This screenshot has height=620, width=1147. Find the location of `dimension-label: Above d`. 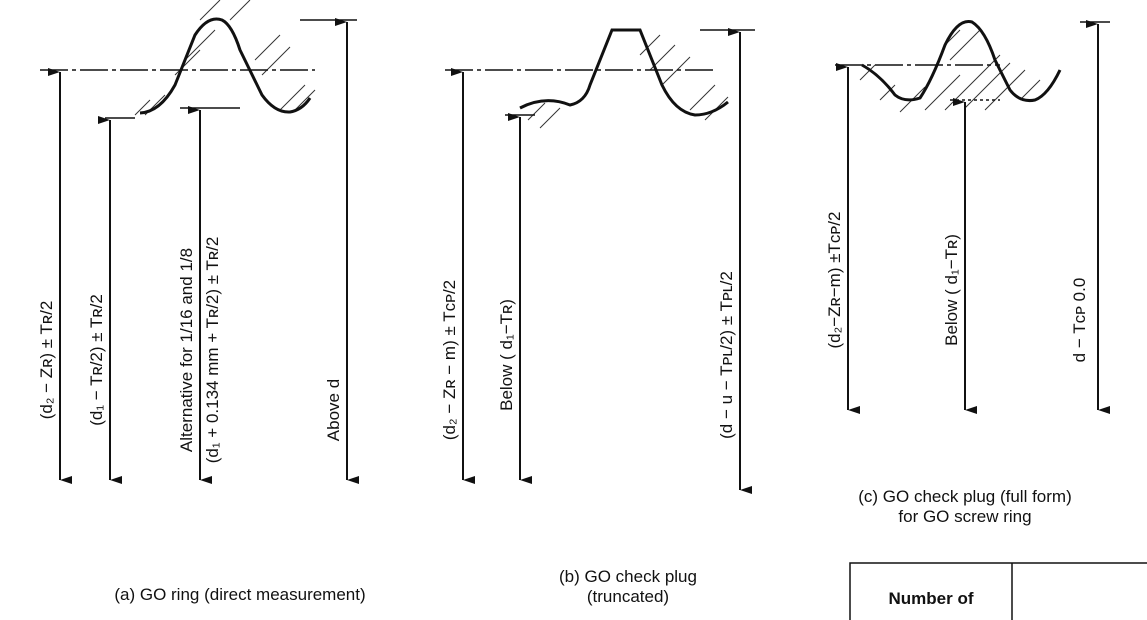

dimension-label: Above d is located at coordinates (333, 410).